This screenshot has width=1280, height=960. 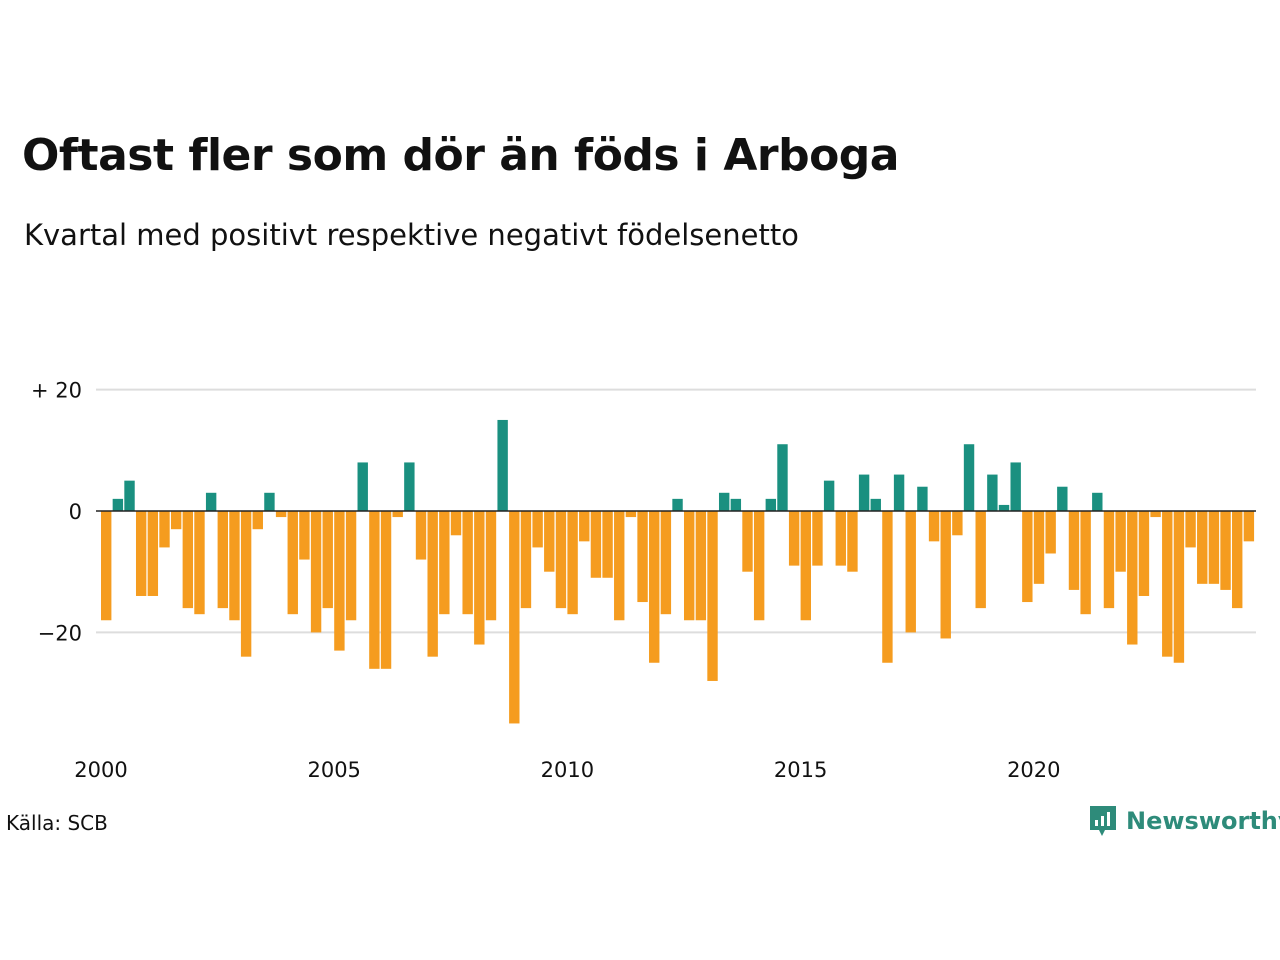 What do you see at coordinates (1103, 821) in the screenshot?
I see `newsworthy-logo-icon` at bounding box center [1103, 821].